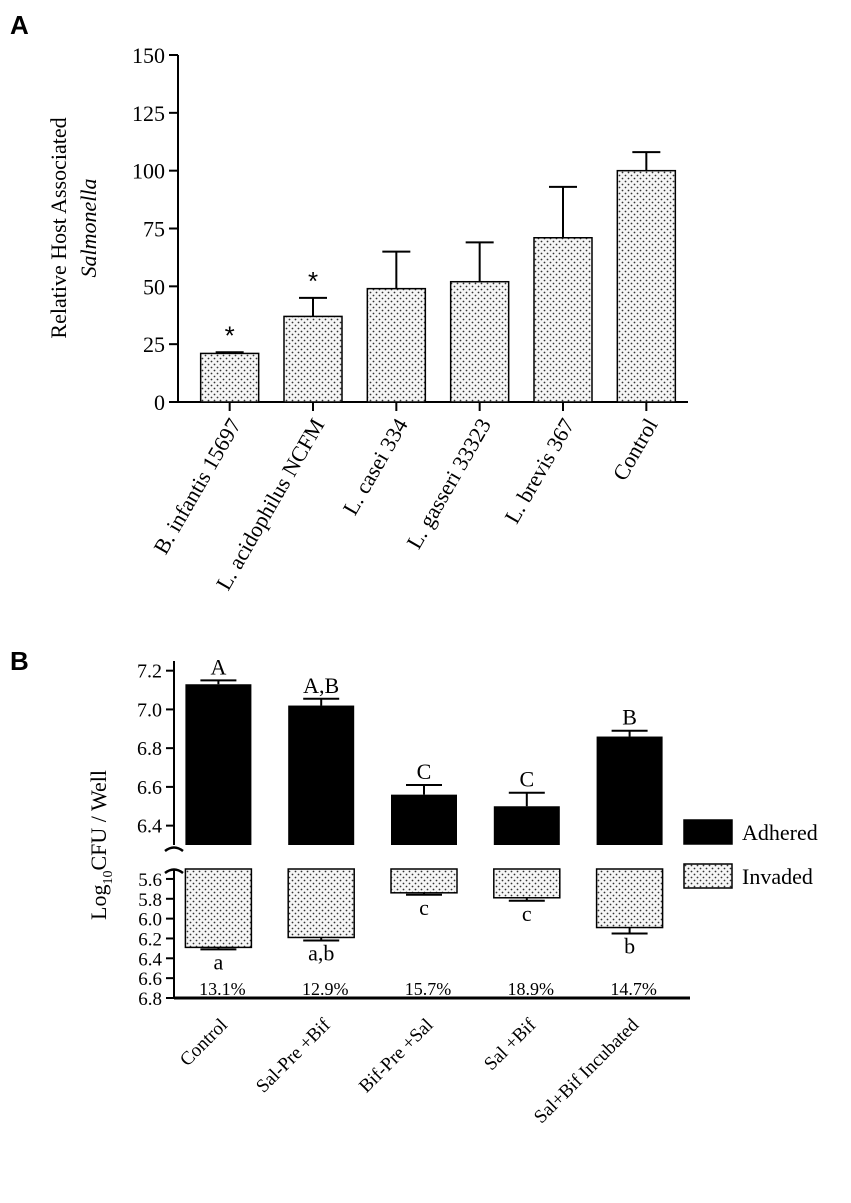  Describe the element at coordinates (204, 1043) in the screenshot. I see `chart-b-x-tick-label: Control` at that location.